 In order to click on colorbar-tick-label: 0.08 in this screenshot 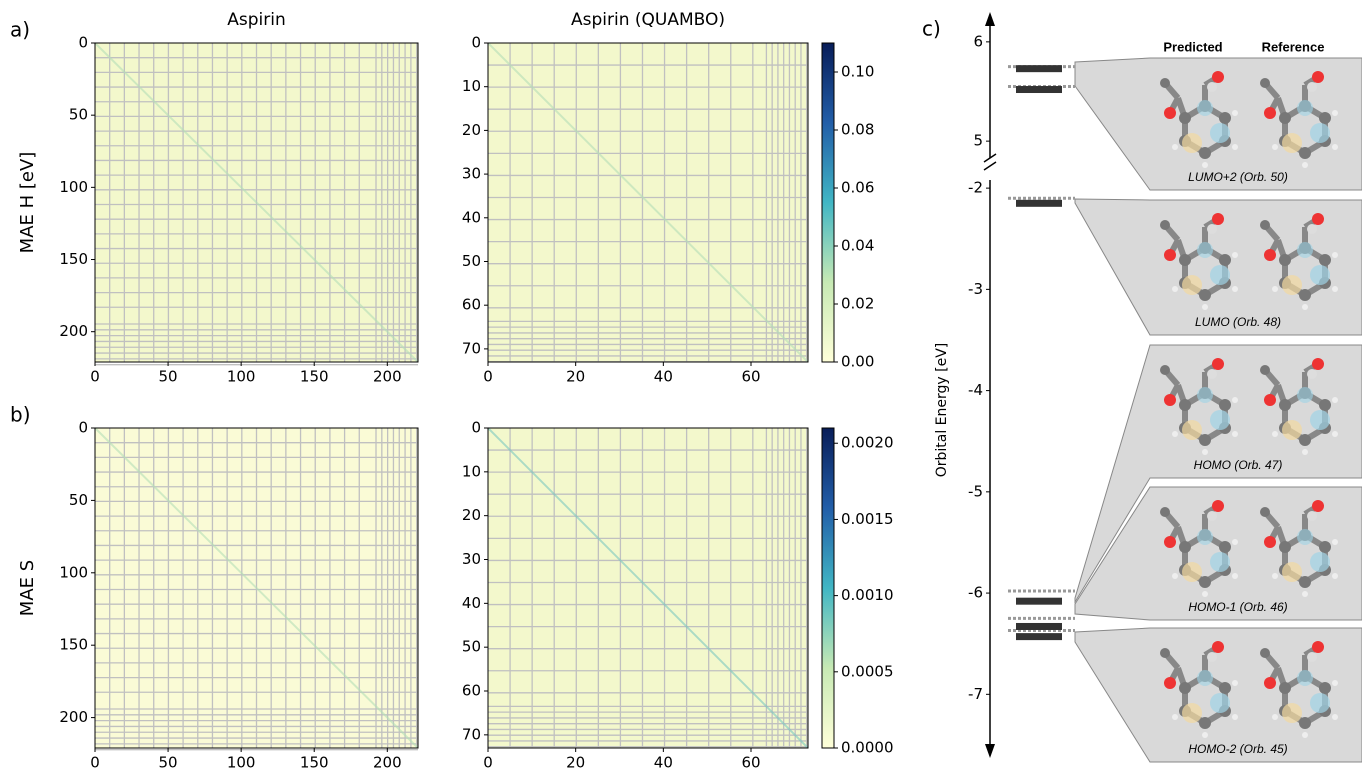, I will do `click(857, 130)`.